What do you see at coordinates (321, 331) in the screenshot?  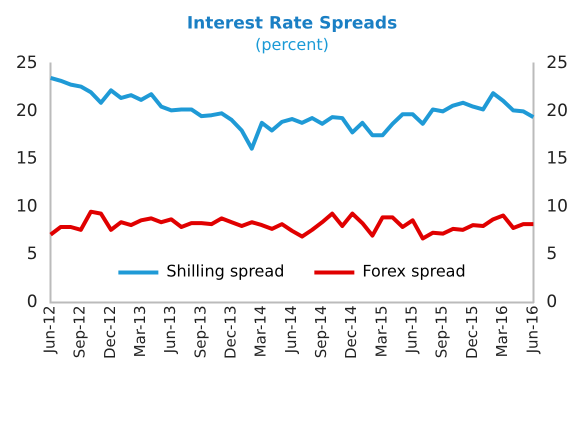 I see `x-tick-label: Sep-14` at bounding box center [321, 331].